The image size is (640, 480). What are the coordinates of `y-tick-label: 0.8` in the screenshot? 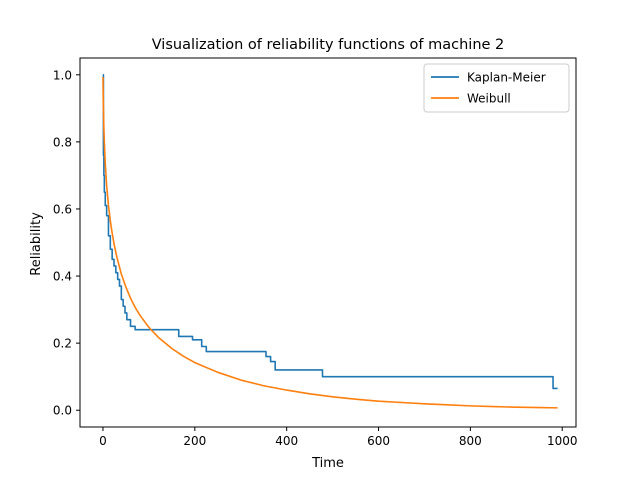 It's located at (62, 142).